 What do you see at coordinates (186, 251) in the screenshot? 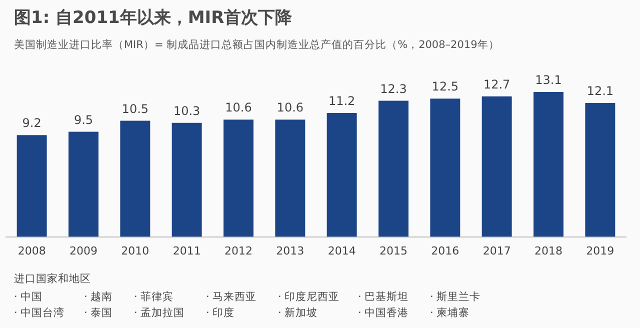
I see `x-tick-label: 2011` at bounding box center [186, 251].